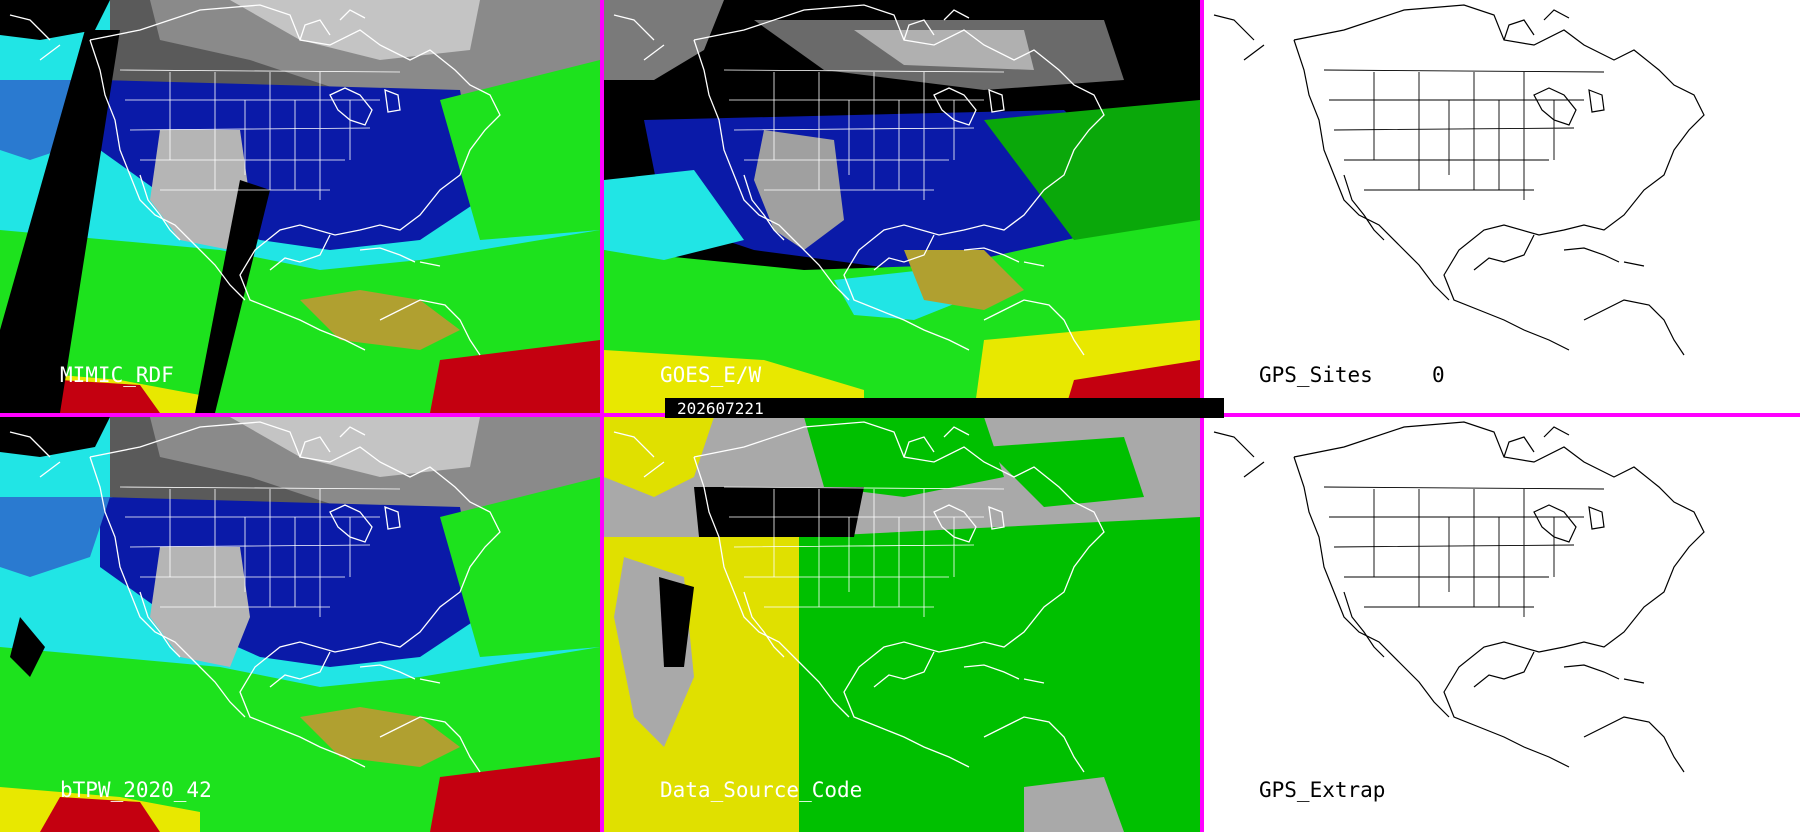 The height and width of the screenshot is (832, 1800). What do you see at coordinates (602, 416) in the screenshot?
I see `divider-vertical-left` at bounding box center [602, 416].